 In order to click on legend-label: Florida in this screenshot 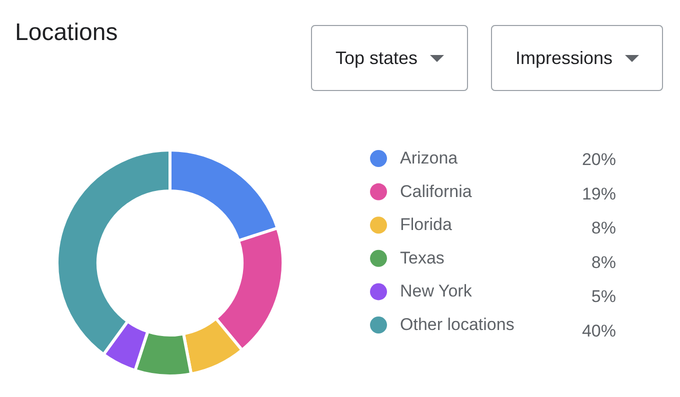, I will do `click(426, 224)`.